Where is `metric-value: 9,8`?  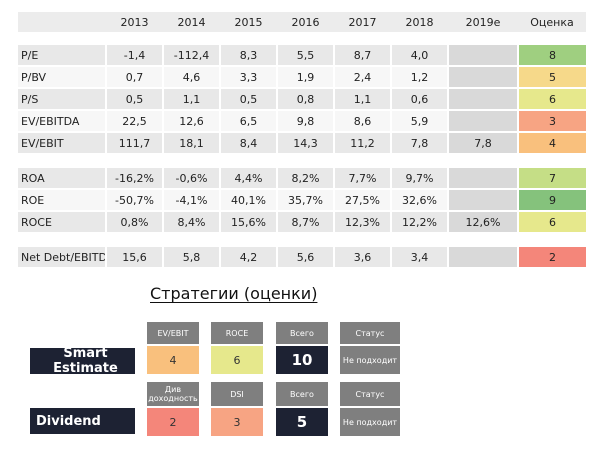 metric-value: 9,8 is located at coordinates (305, 121).